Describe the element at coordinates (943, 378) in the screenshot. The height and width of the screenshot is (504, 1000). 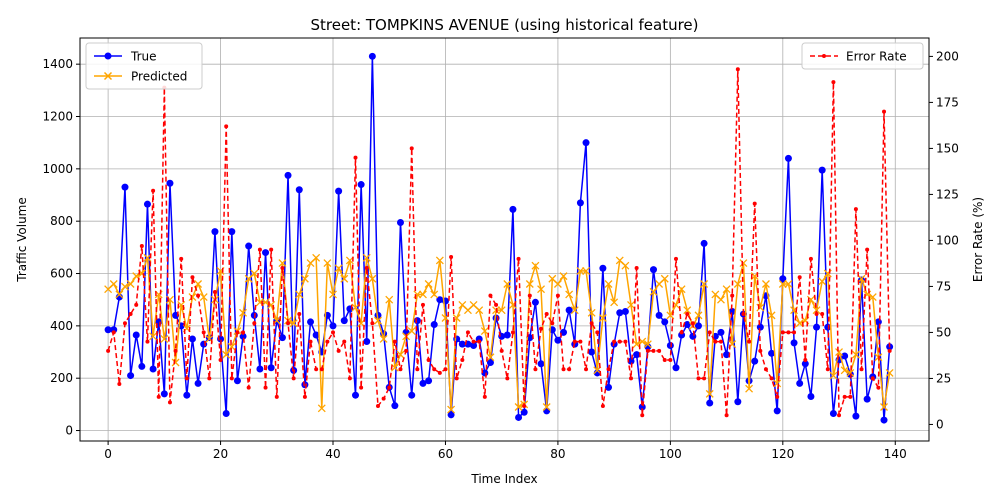
I see `y-right-tick-label: 25` at that location.